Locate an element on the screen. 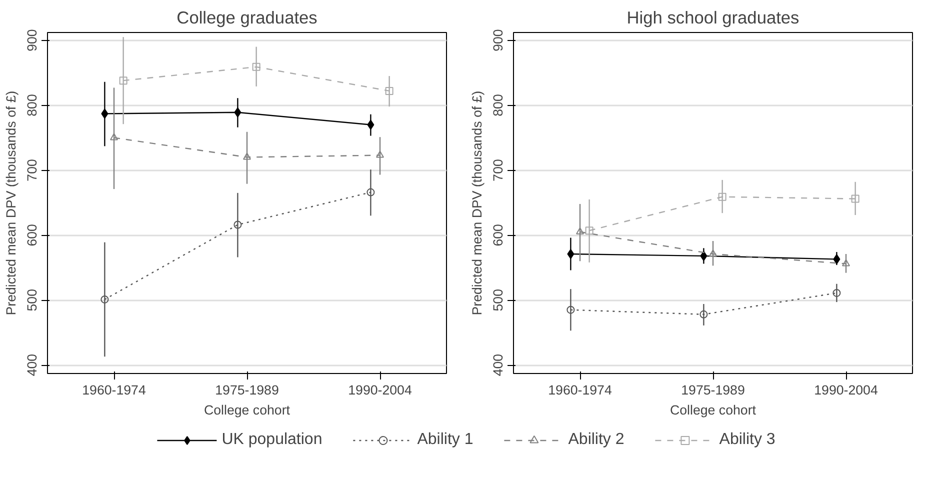  chart-title: College graduates is located at coordinates (247, 18).